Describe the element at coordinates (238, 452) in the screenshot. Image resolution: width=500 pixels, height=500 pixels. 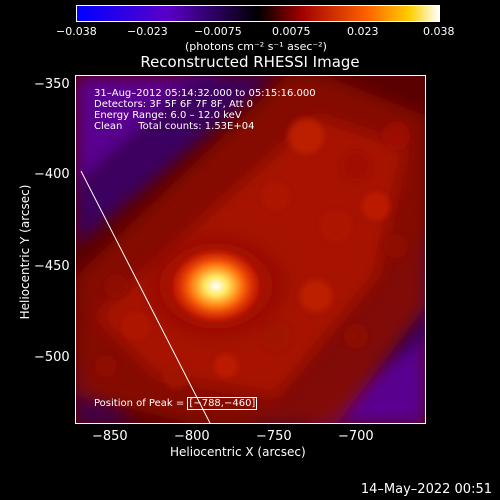
I see `x-axis-label: Heliocentric X (arcsec)` at that location.